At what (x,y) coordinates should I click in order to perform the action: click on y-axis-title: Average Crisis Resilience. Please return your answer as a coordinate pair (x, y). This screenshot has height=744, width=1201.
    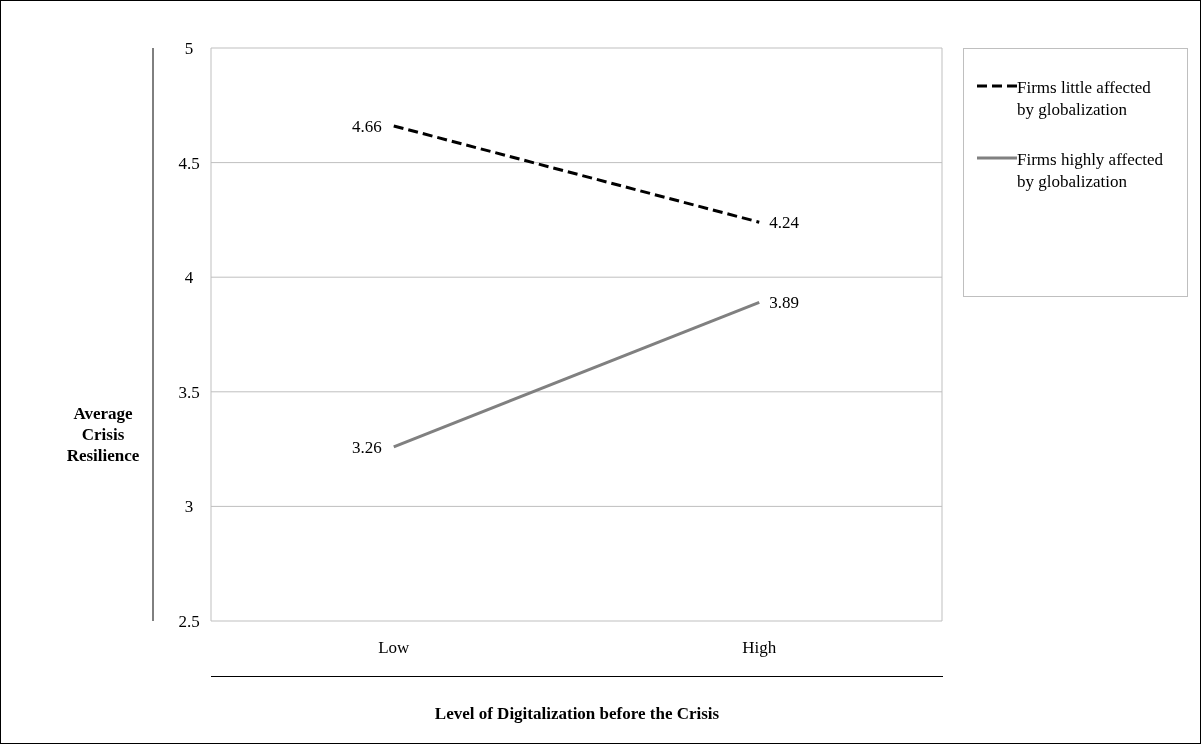
    Looking at the image, I should click on (103, 434).